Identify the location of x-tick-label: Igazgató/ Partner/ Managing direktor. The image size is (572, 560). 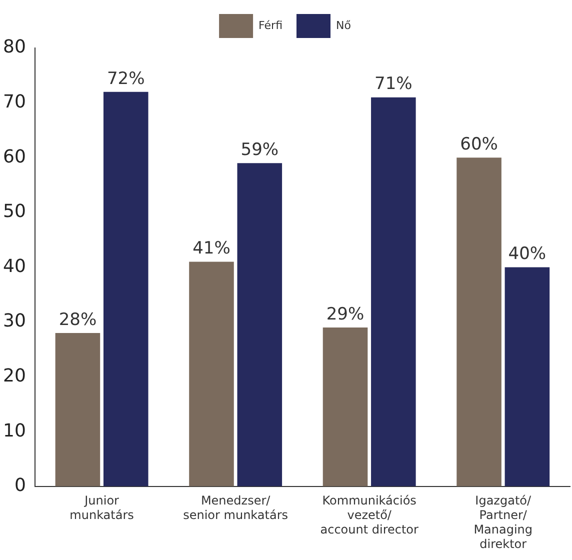
(503, 522).